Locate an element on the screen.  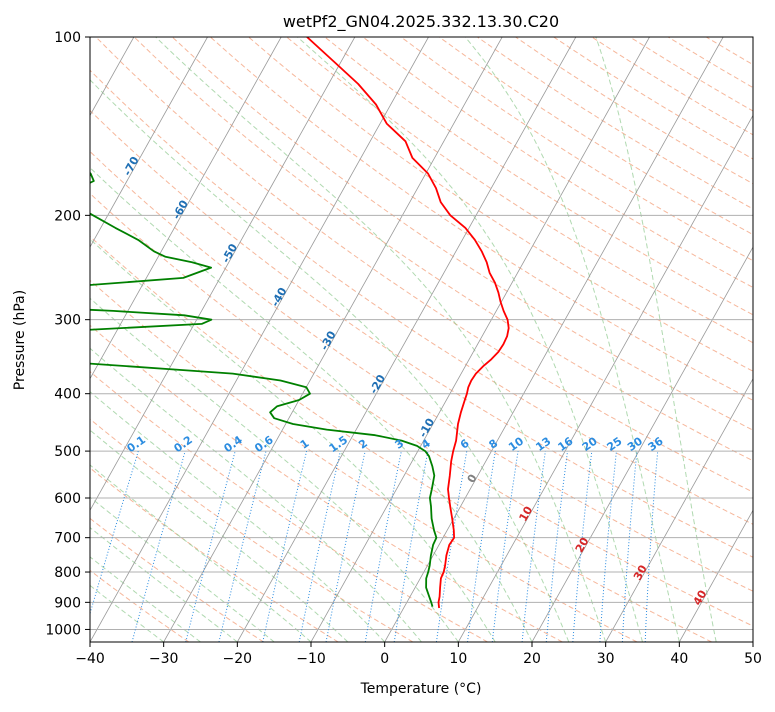
x-tick-label: −10 is located at coordinates (311, 659).